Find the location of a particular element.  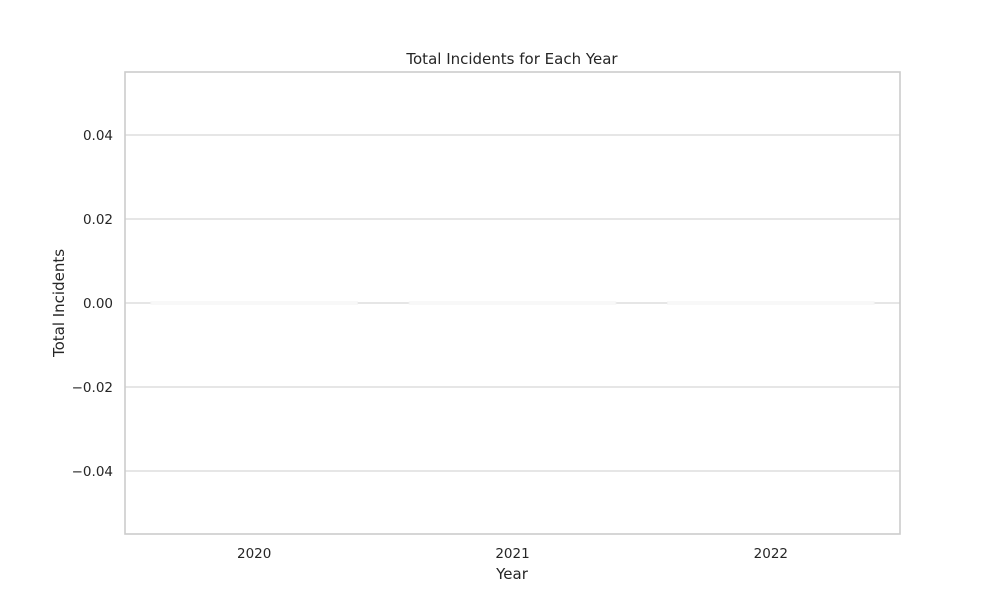

y-tick-label: 0.02 is located at coordinates (98, 220).